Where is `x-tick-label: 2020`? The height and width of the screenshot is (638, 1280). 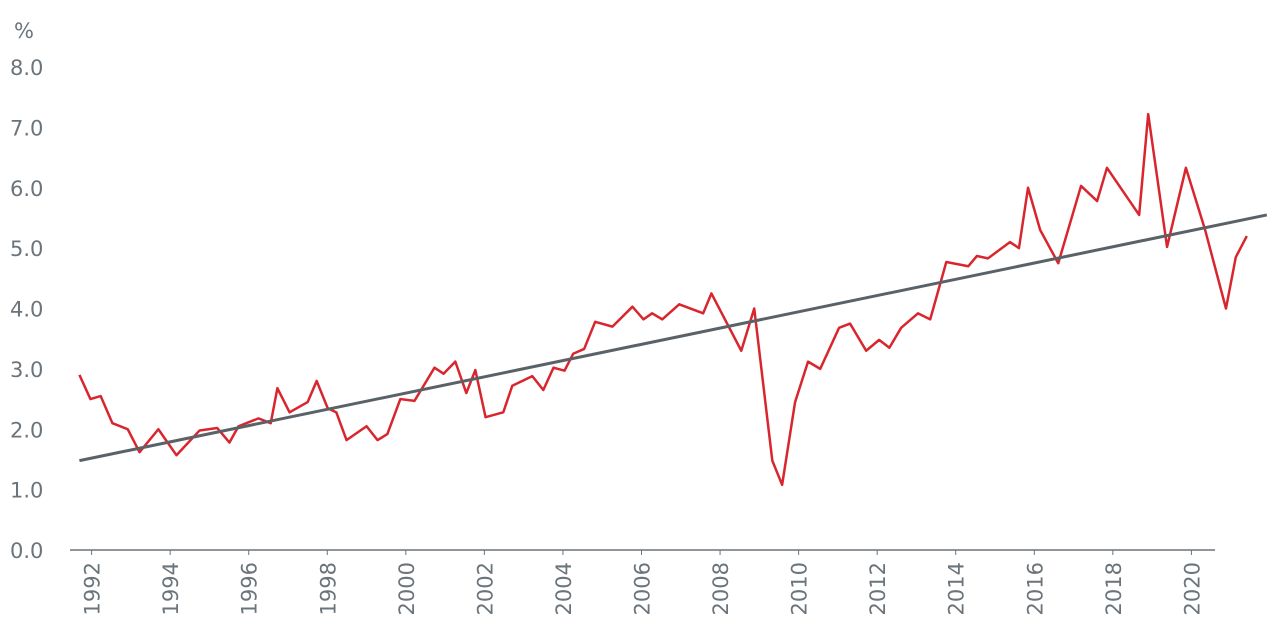
x-tick-label: 2020 is located at coordinates (1192, 588).